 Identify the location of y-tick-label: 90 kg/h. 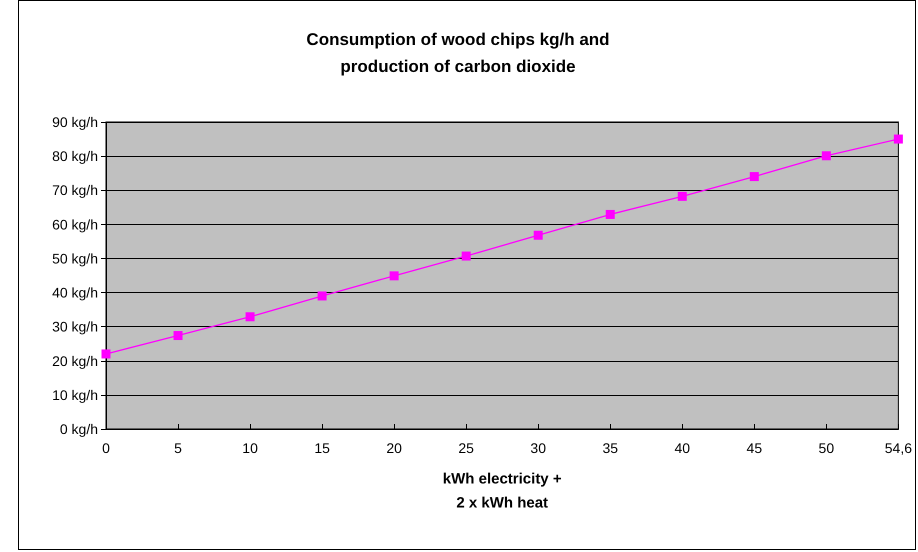
(75, 122).